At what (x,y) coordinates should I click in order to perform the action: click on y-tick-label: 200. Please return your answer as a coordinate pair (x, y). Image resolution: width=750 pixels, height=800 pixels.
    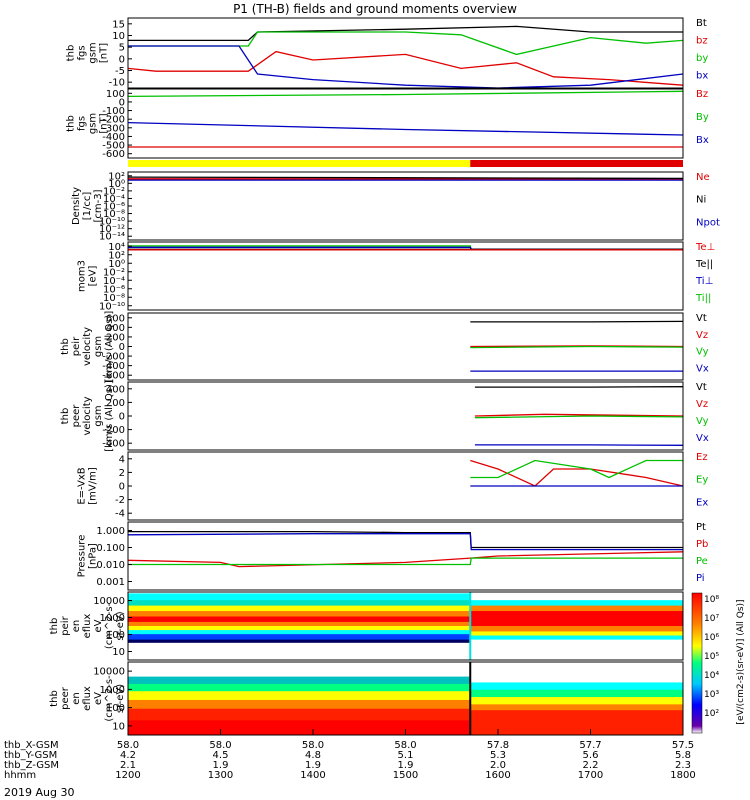
    Looking at the image, I should click on (115, 403).